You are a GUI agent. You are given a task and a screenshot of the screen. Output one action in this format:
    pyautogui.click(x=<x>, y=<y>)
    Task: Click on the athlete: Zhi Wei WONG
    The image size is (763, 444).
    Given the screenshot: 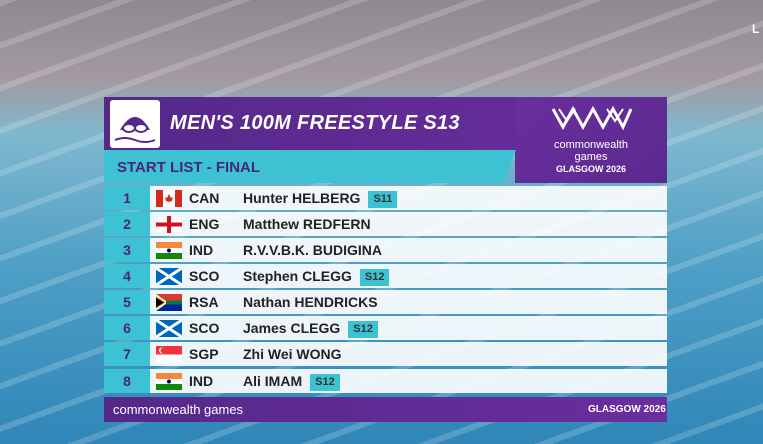 What is the action you would take?
    pyautogui.click(x=292, y=354)
    